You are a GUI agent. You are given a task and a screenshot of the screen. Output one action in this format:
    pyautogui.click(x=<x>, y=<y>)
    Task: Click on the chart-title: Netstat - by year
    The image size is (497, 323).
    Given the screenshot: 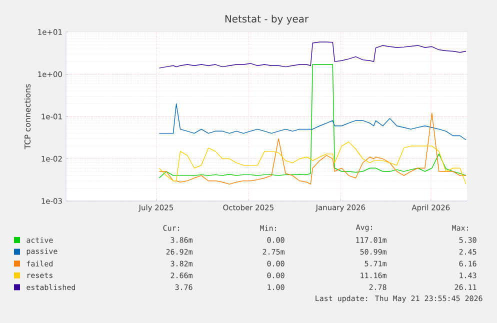 What is the action you would take?
    pyautogui.click(x=267, y=19)
    